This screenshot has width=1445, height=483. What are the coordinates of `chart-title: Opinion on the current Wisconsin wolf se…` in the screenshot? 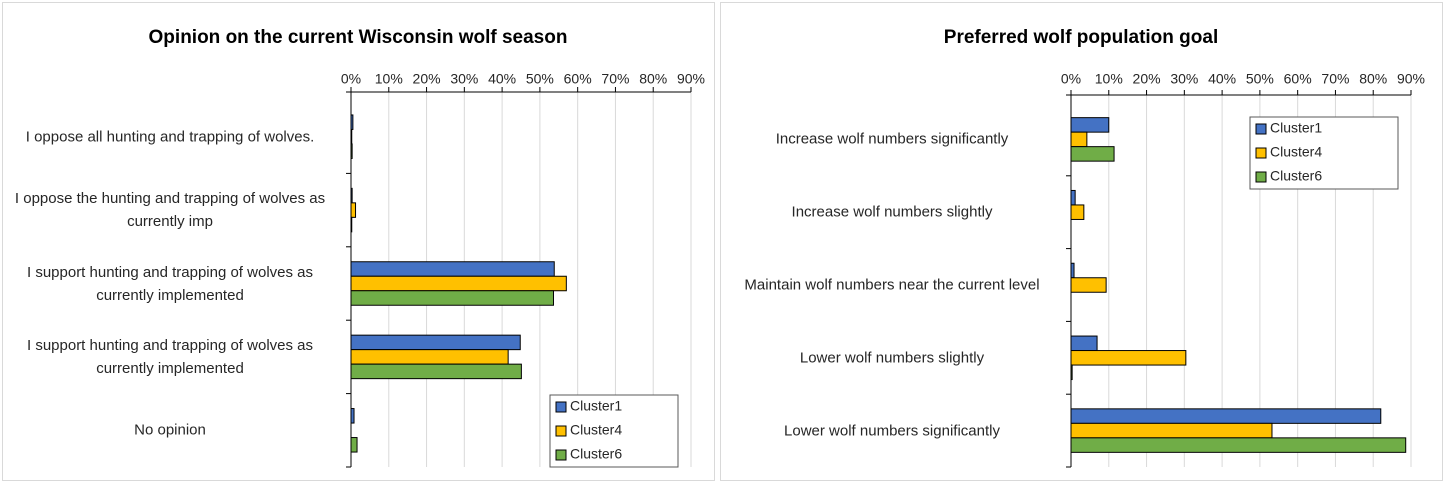 It's located at (358, 37).